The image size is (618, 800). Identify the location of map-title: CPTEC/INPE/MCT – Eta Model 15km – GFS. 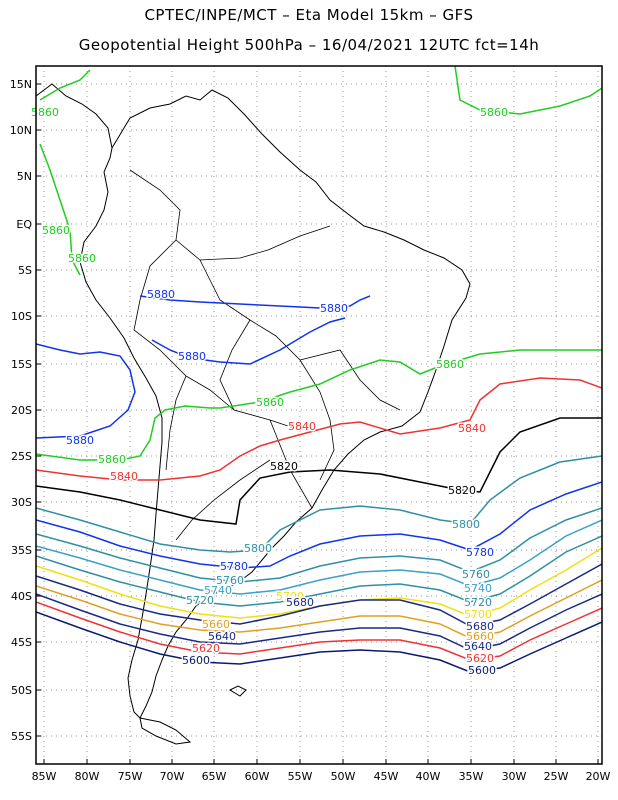
(309, 15).